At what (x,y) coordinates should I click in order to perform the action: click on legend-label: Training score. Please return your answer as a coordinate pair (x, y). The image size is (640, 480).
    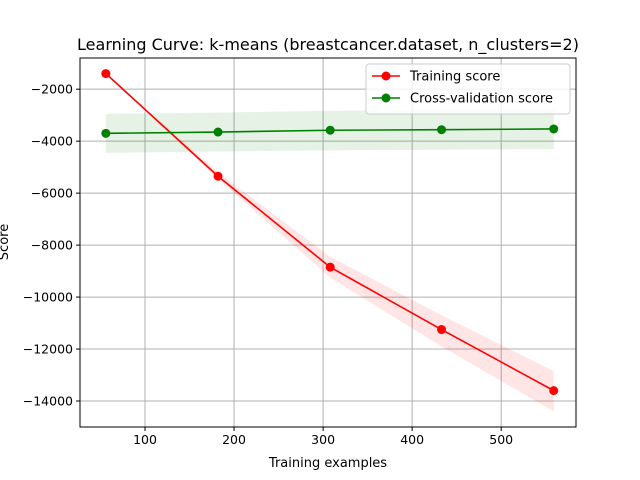
    Looking at the image, I should click on (454, 77).